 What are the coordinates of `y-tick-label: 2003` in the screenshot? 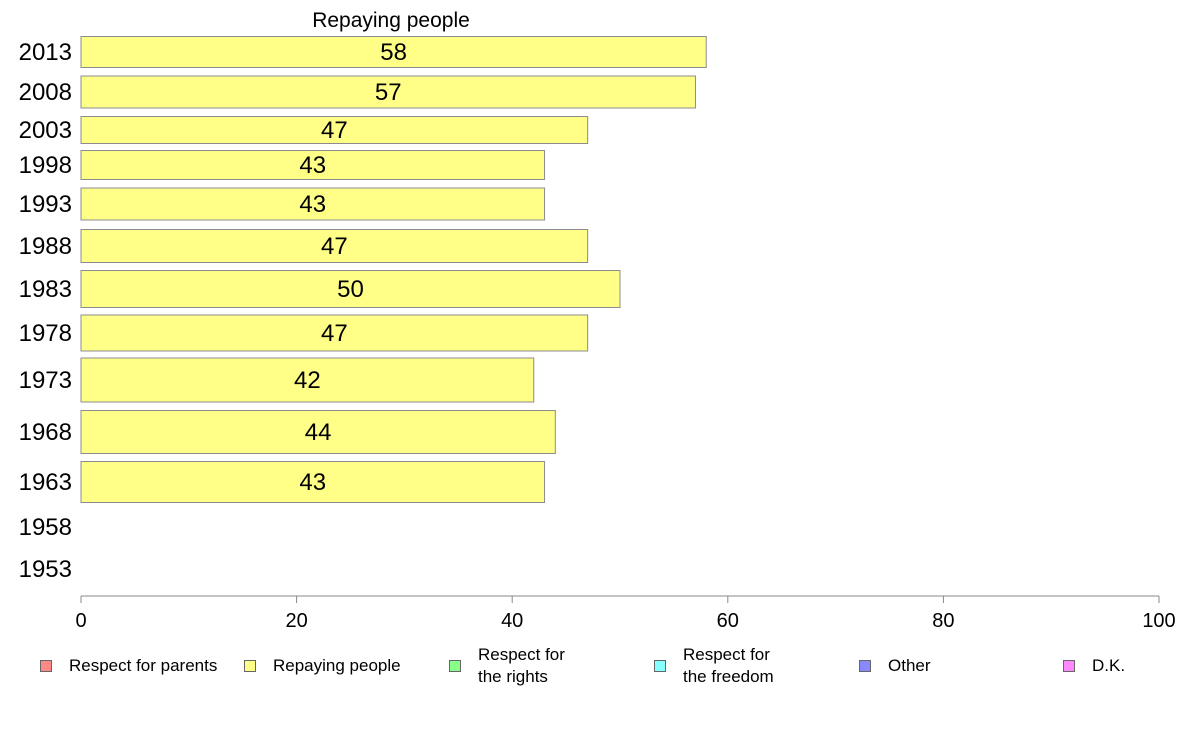 It's located at (45, 130).